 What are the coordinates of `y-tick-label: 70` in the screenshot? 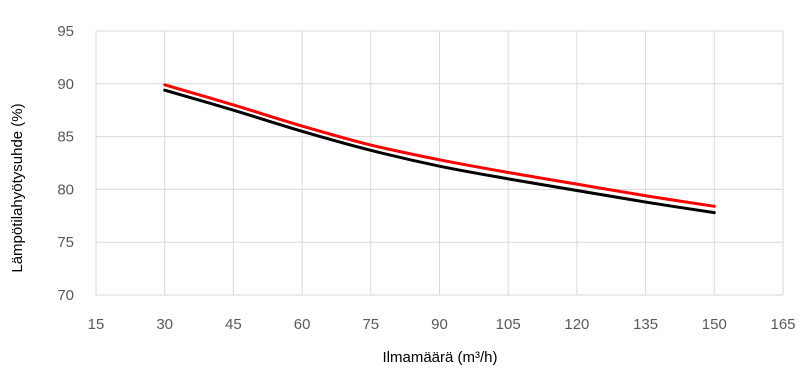 It's located at (65, 295).